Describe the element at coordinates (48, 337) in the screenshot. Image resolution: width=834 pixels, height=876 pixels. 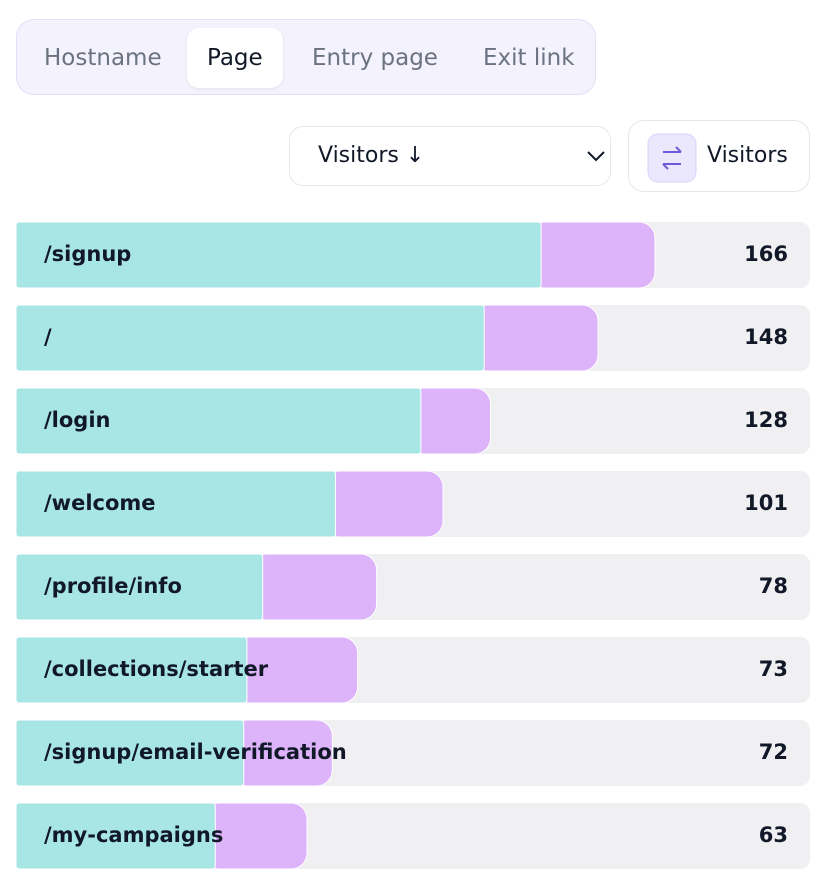
I see `row-label: /` at that location.